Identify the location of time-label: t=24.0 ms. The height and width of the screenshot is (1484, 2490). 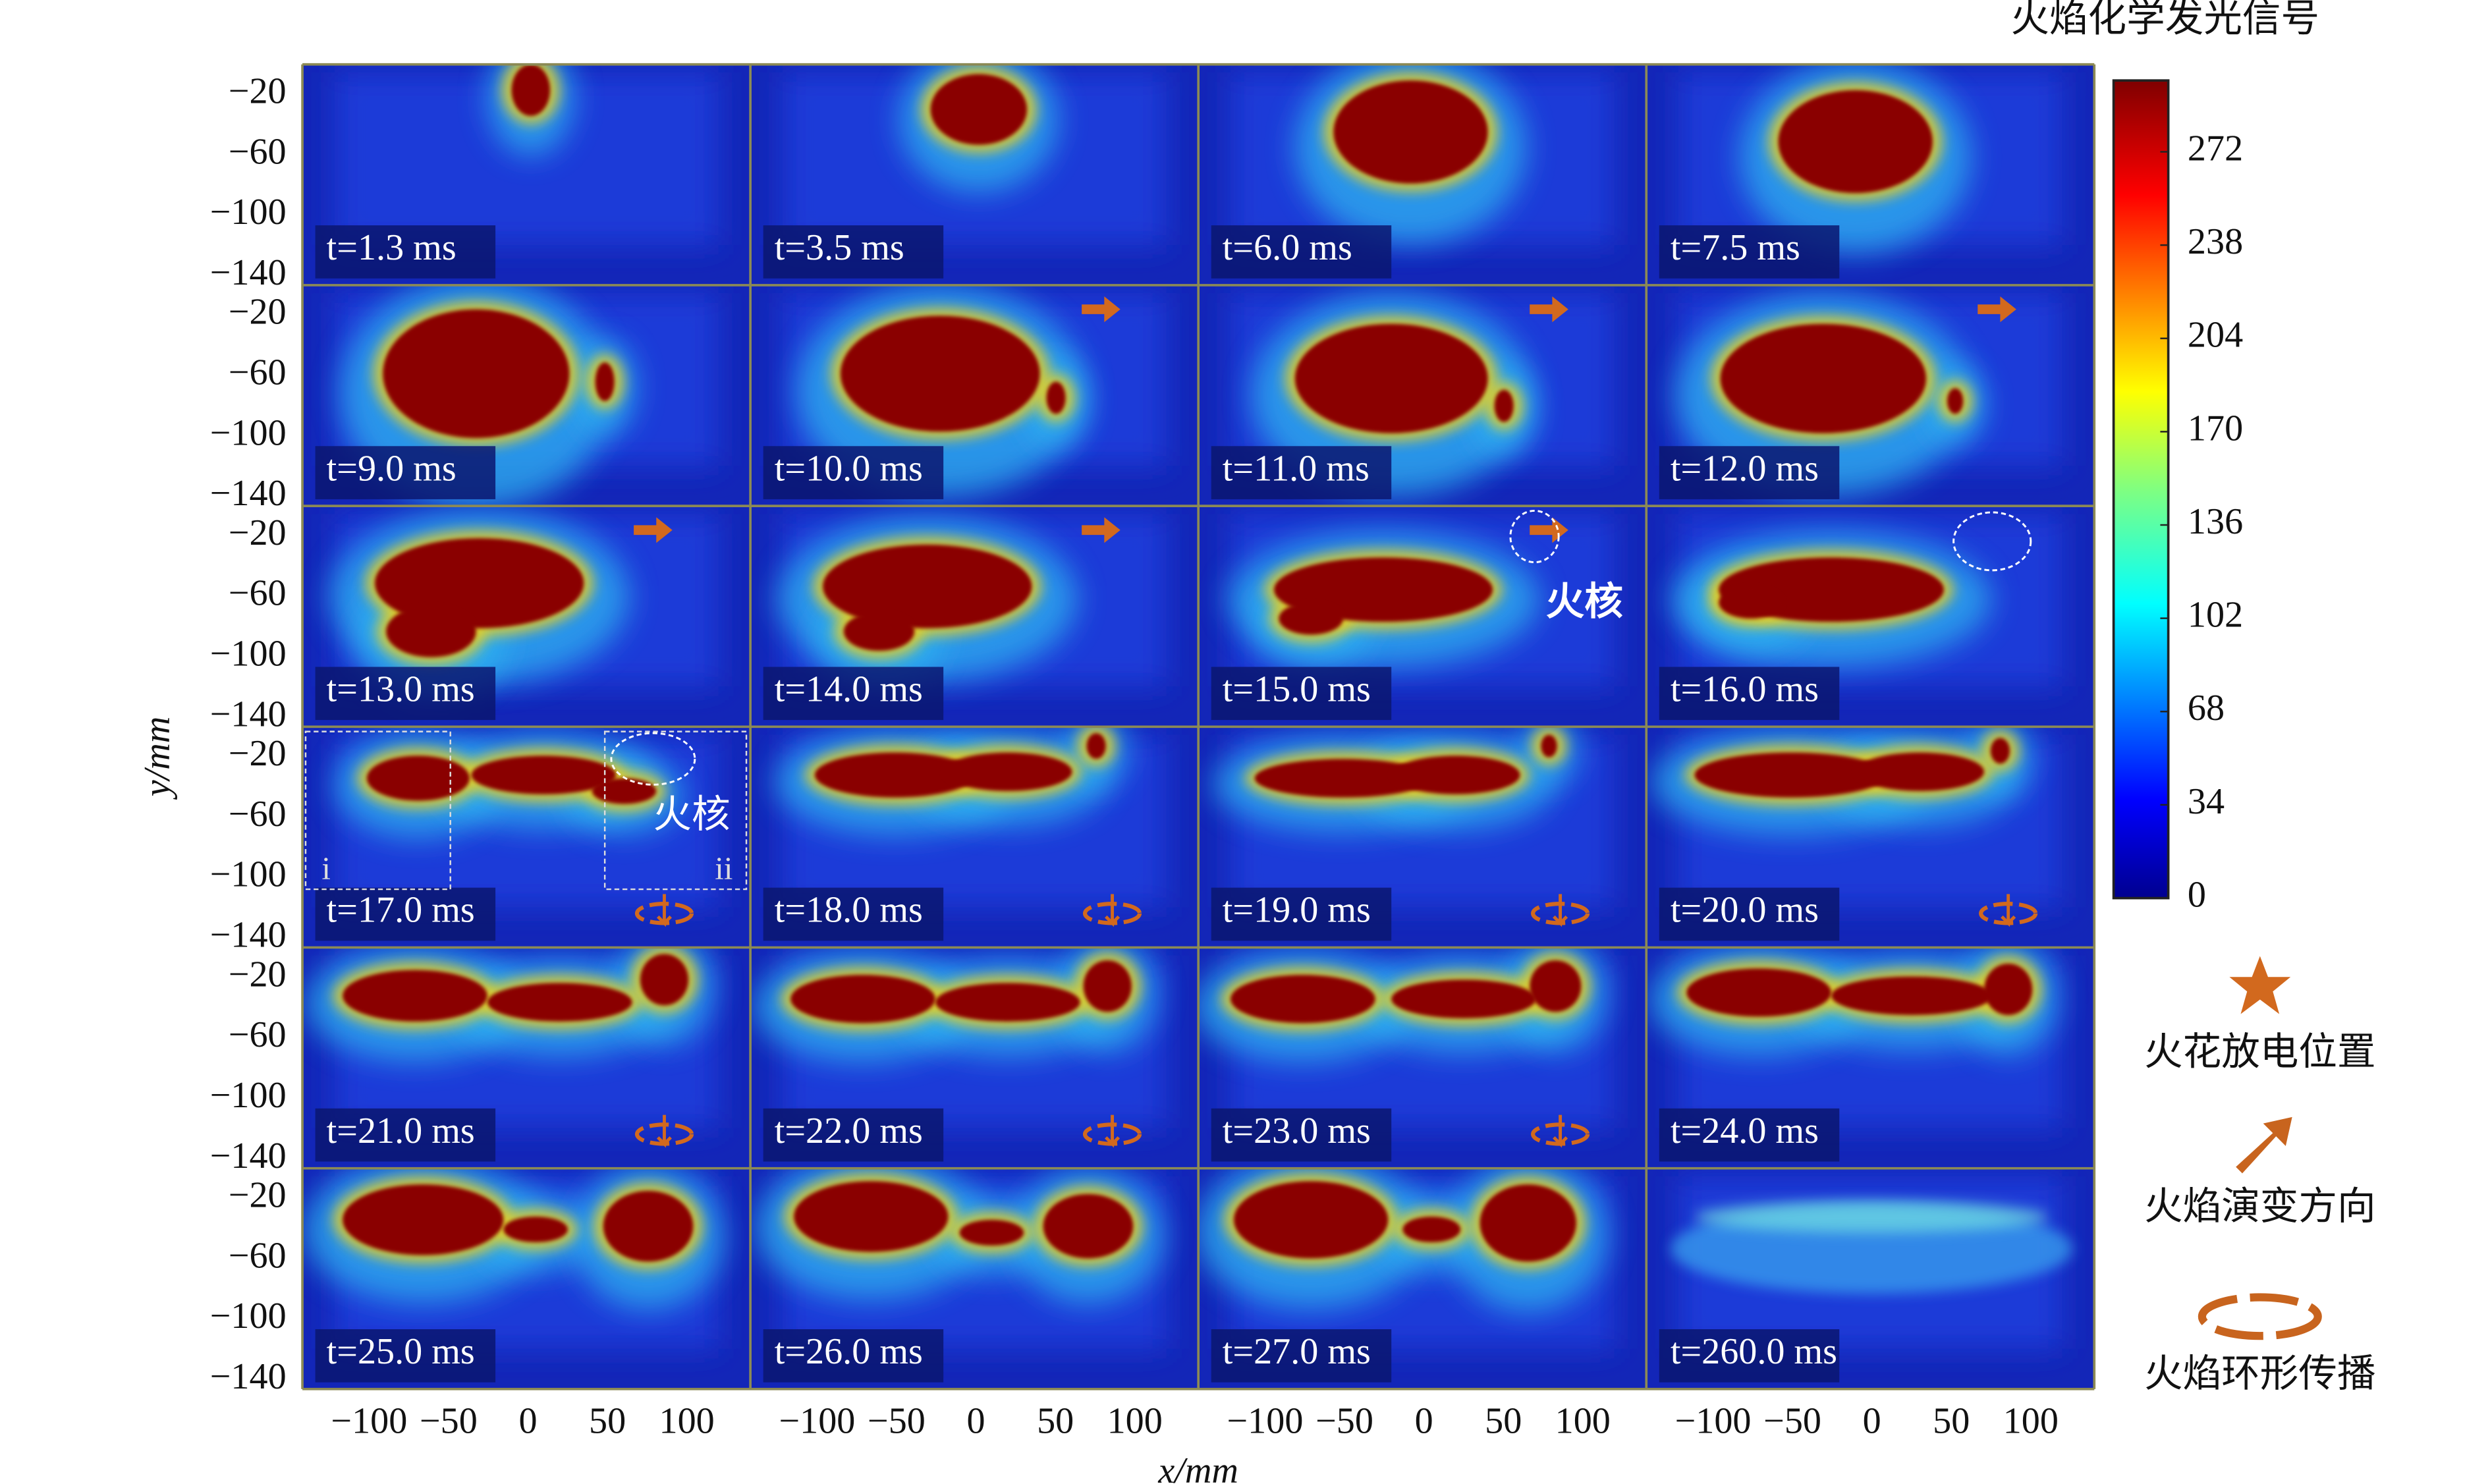
(1745, 1131).